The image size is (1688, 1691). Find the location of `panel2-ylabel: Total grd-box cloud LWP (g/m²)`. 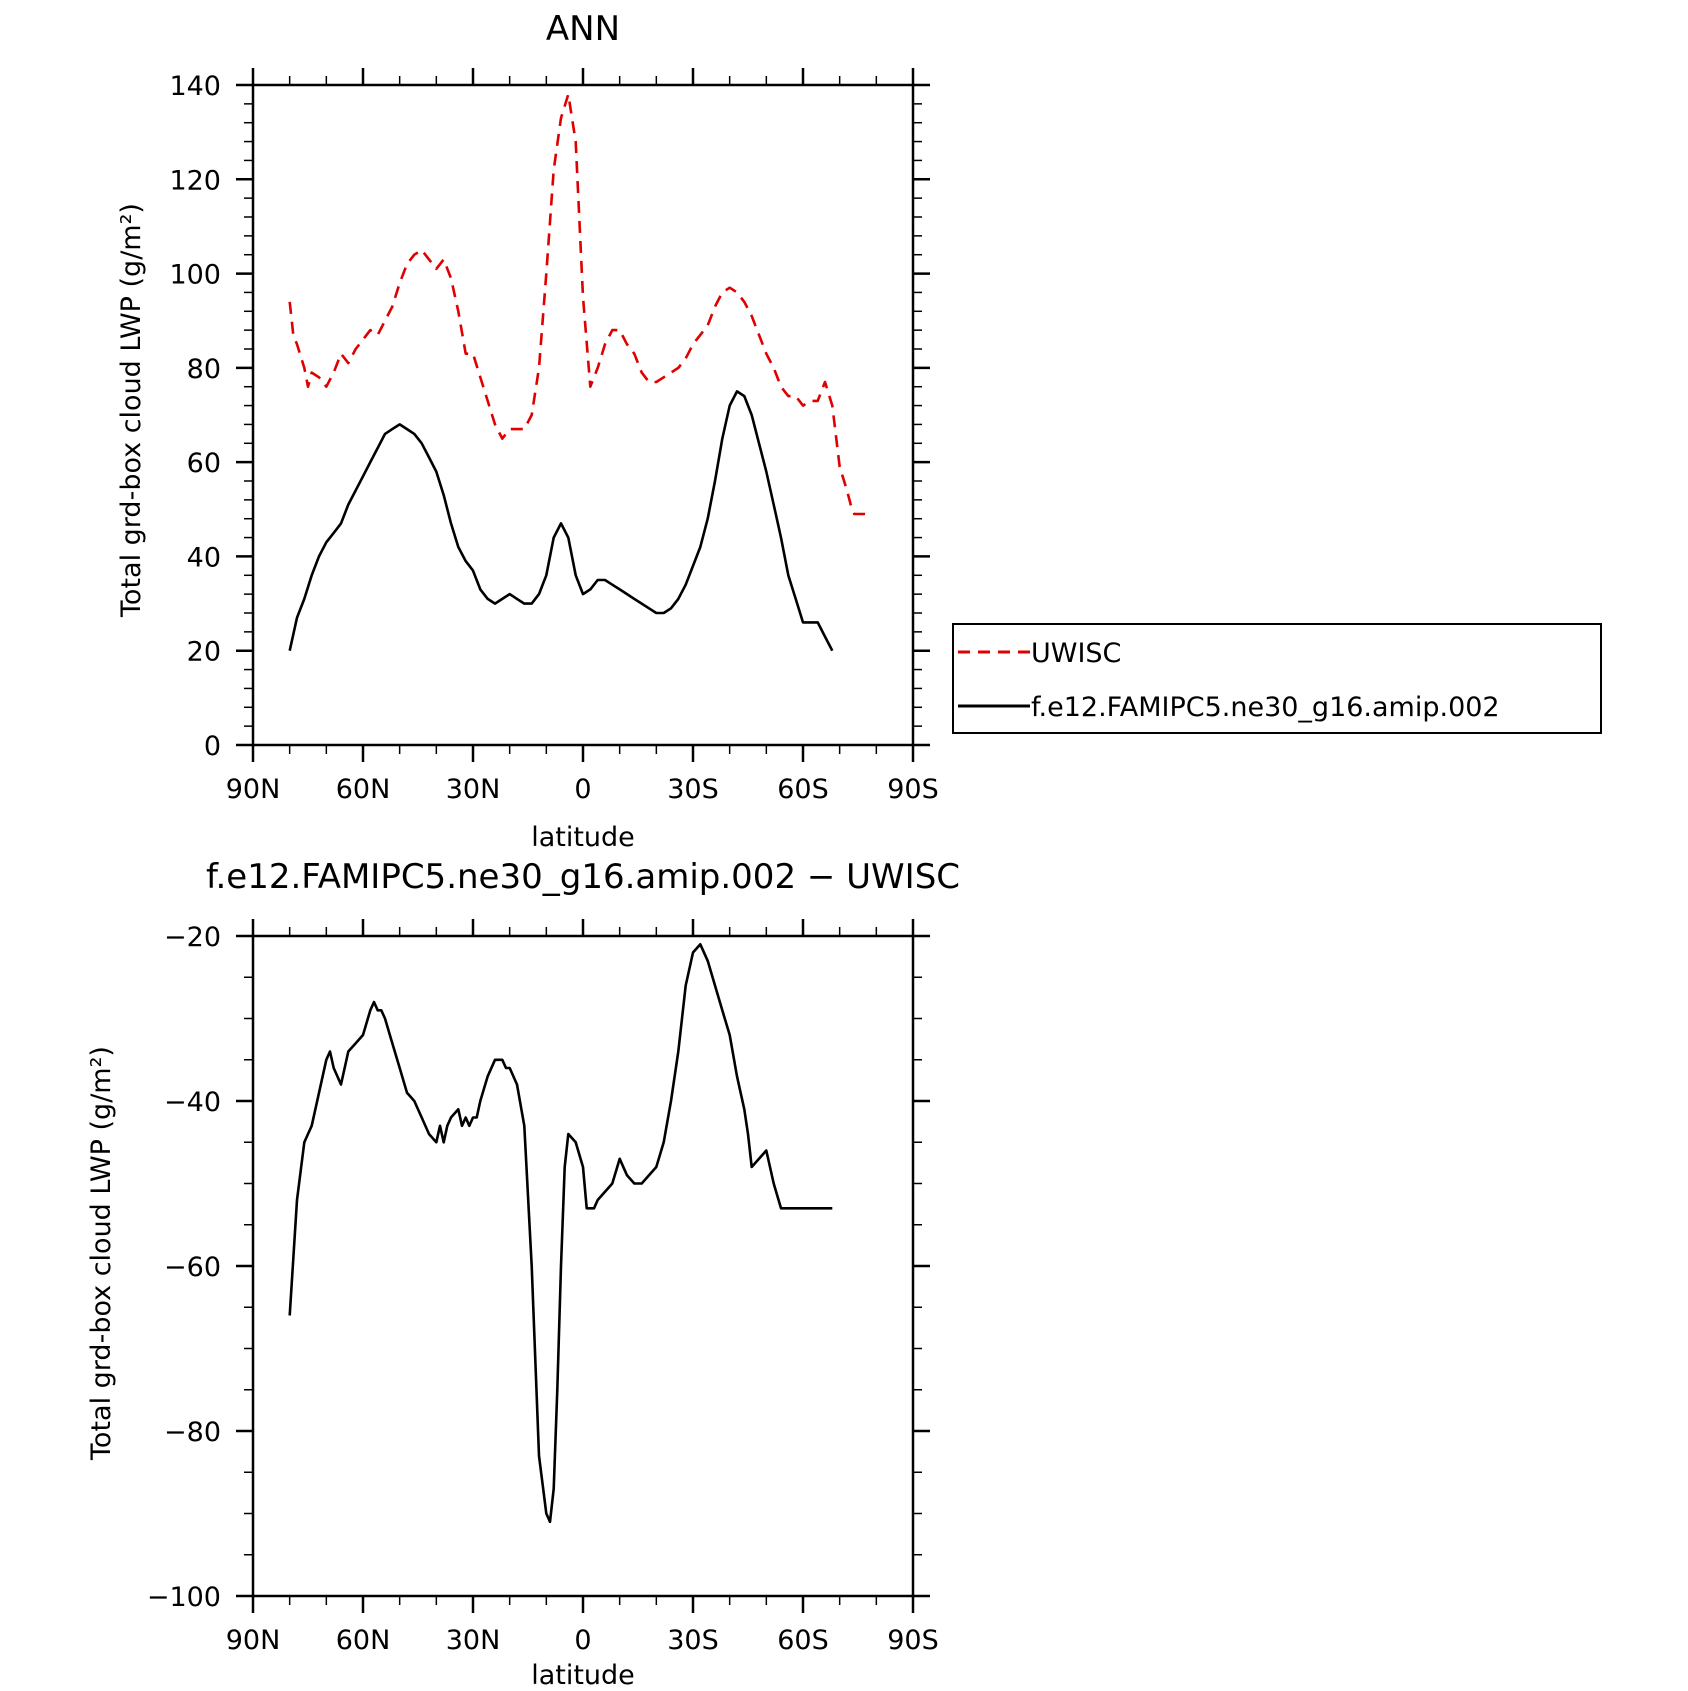

panel2-ylabel: Total grd-box cloud LWP (g/m²) is located at coordinates (101, 1253).